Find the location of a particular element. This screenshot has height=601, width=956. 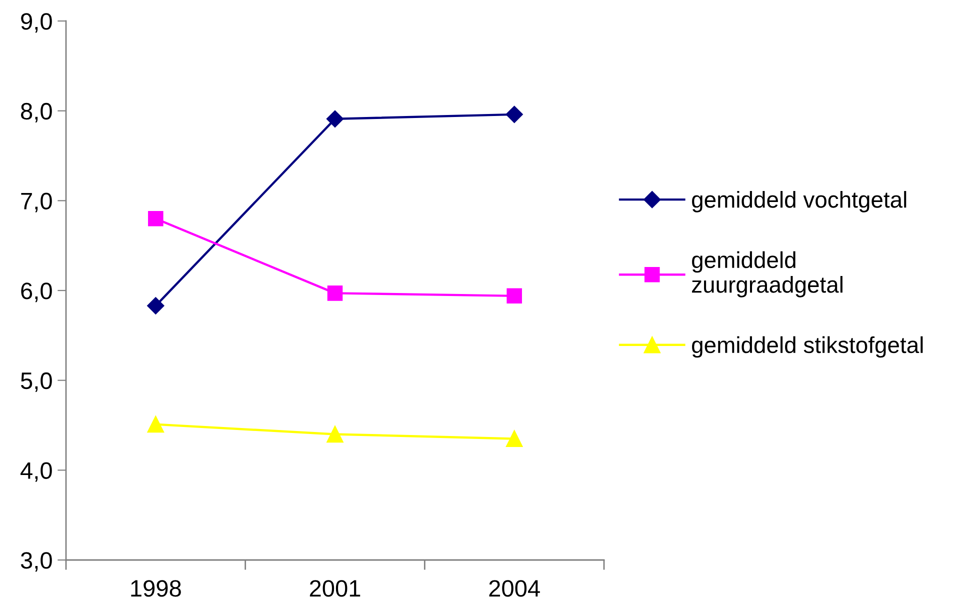

y-tick-label: 7,0 is located at coordinates (36, 202).